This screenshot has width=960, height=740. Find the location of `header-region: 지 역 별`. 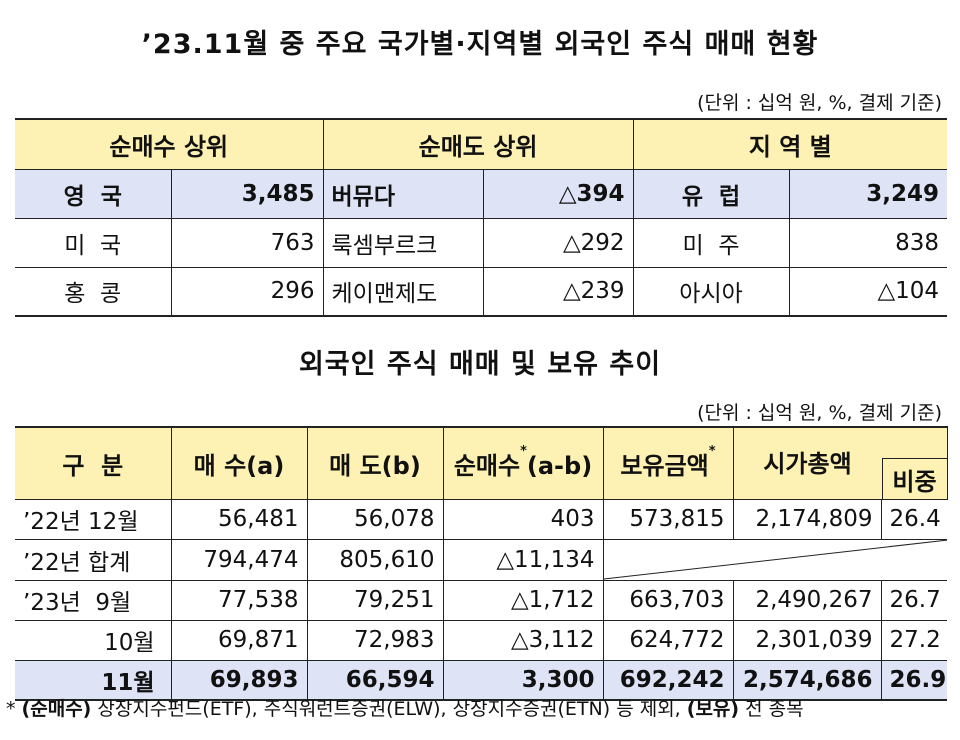

header-region: 지 역 별 is located at coordinates (790, 144).